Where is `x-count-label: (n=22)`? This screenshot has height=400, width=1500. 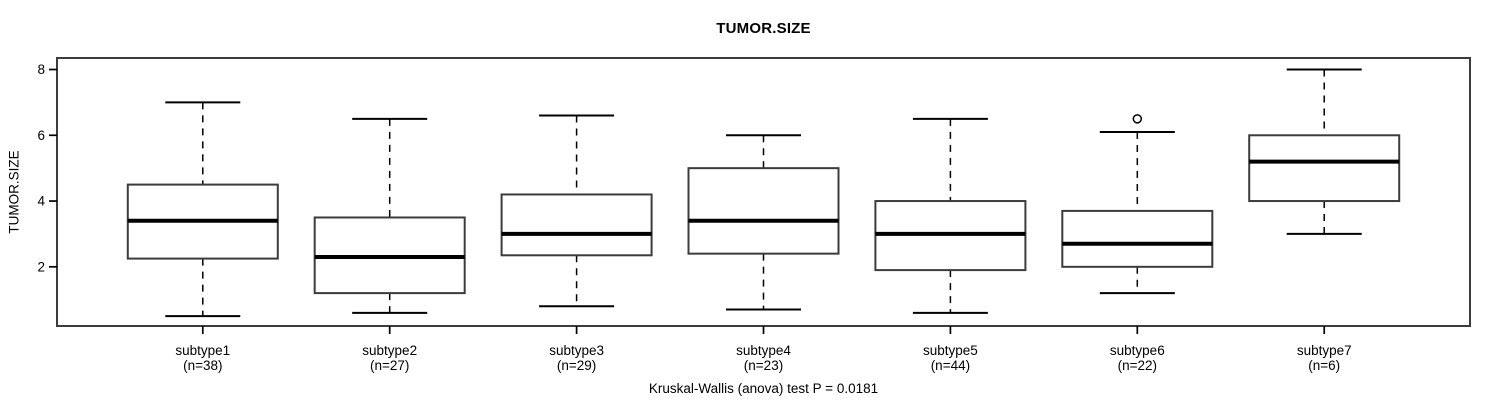 x-count-label: (n=22) is located at coordinates (1137, 365).